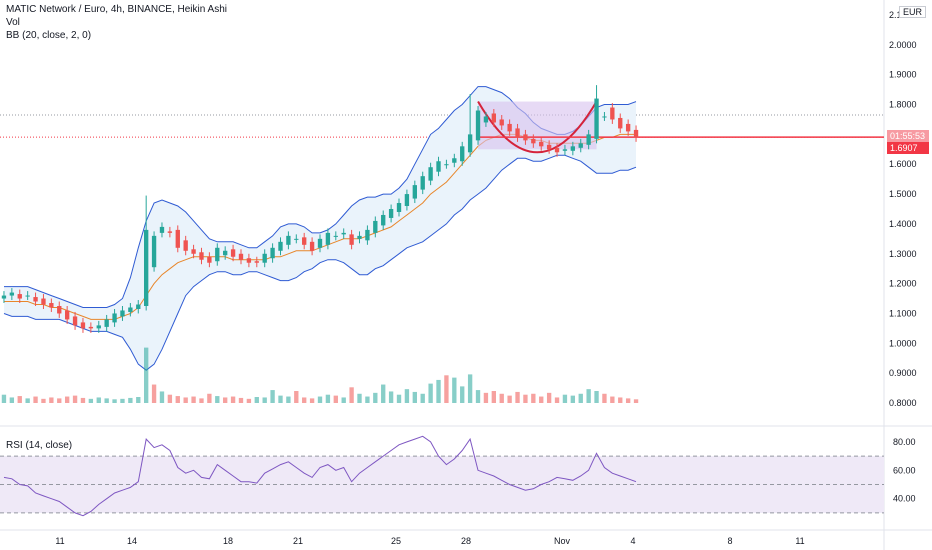  Describe the element at coordinates (49, 35) in the screenshot. I see `legend-bb: BB (20, close, 2, 0)` at that location.